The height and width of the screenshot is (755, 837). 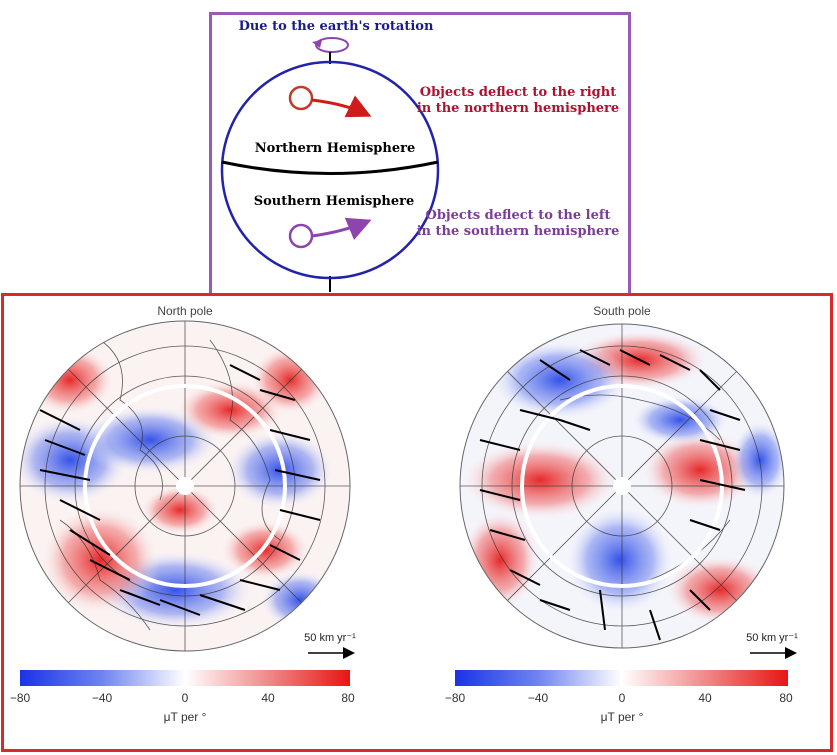 I want to click on north-scale-label: 50 km yr⁻¹, so click(x=330, y=638).